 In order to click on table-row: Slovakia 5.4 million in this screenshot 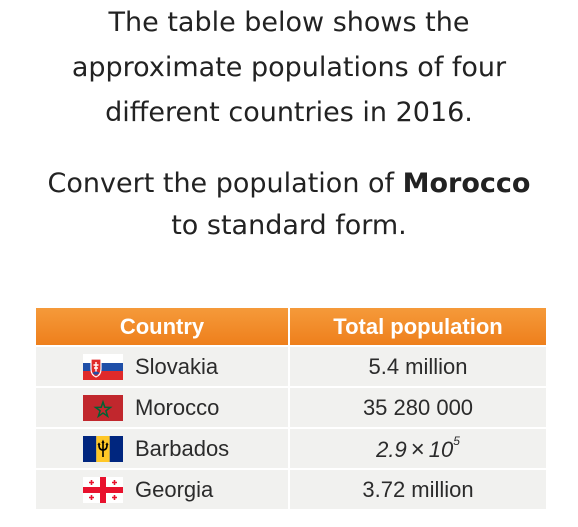, I will do `click(291, 366)`.